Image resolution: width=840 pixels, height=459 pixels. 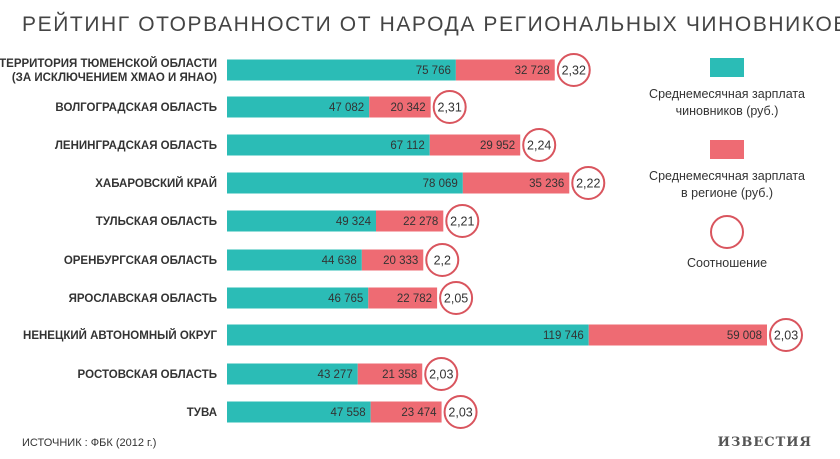 I want to click on regional-salary-label: 59 008, so click(x=744, y=336).